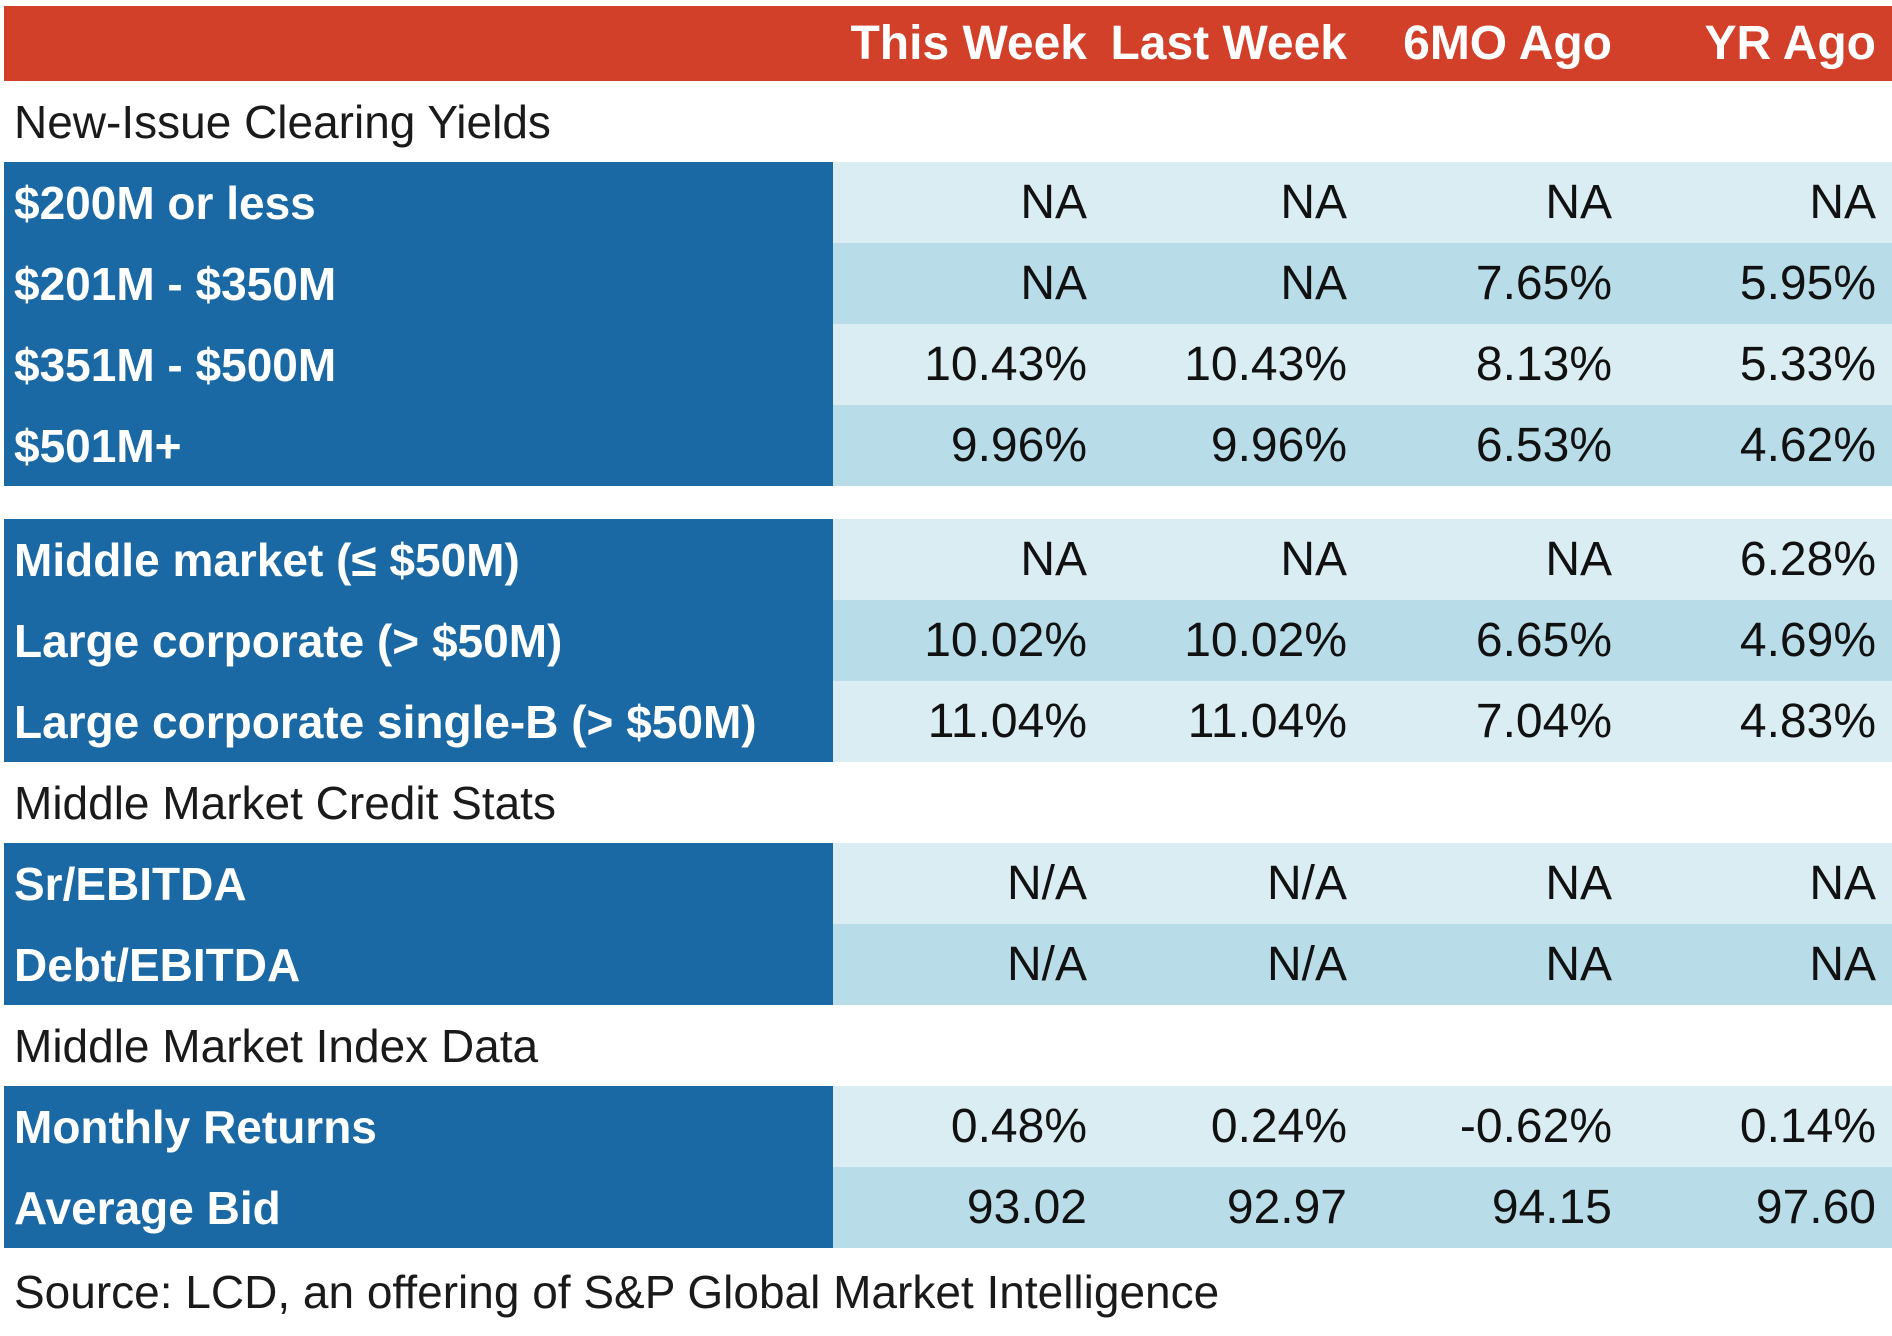  What do you see at coordinates (1807, 364) in the screenshot?
I see `cell-yr-ago: 5.33%` at bounding box center [1807, 364].